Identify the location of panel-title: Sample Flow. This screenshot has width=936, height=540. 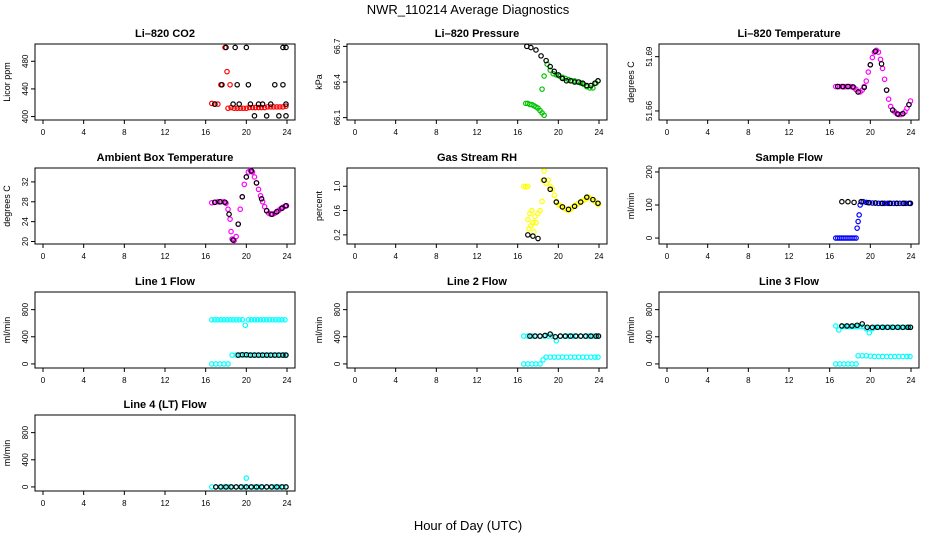
(789, 158).